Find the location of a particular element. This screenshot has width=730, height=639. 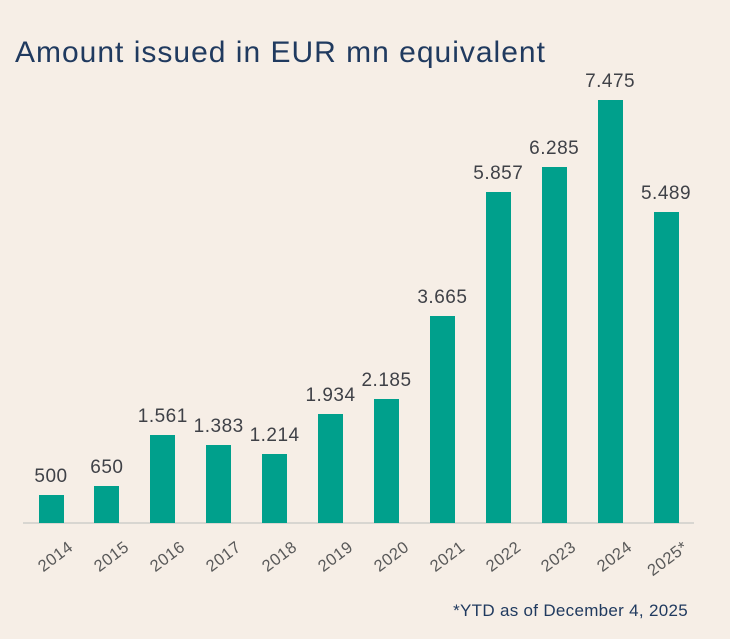

chart-title: Amount issued in EUR mn equivalent is located at coordinates (280, 52).